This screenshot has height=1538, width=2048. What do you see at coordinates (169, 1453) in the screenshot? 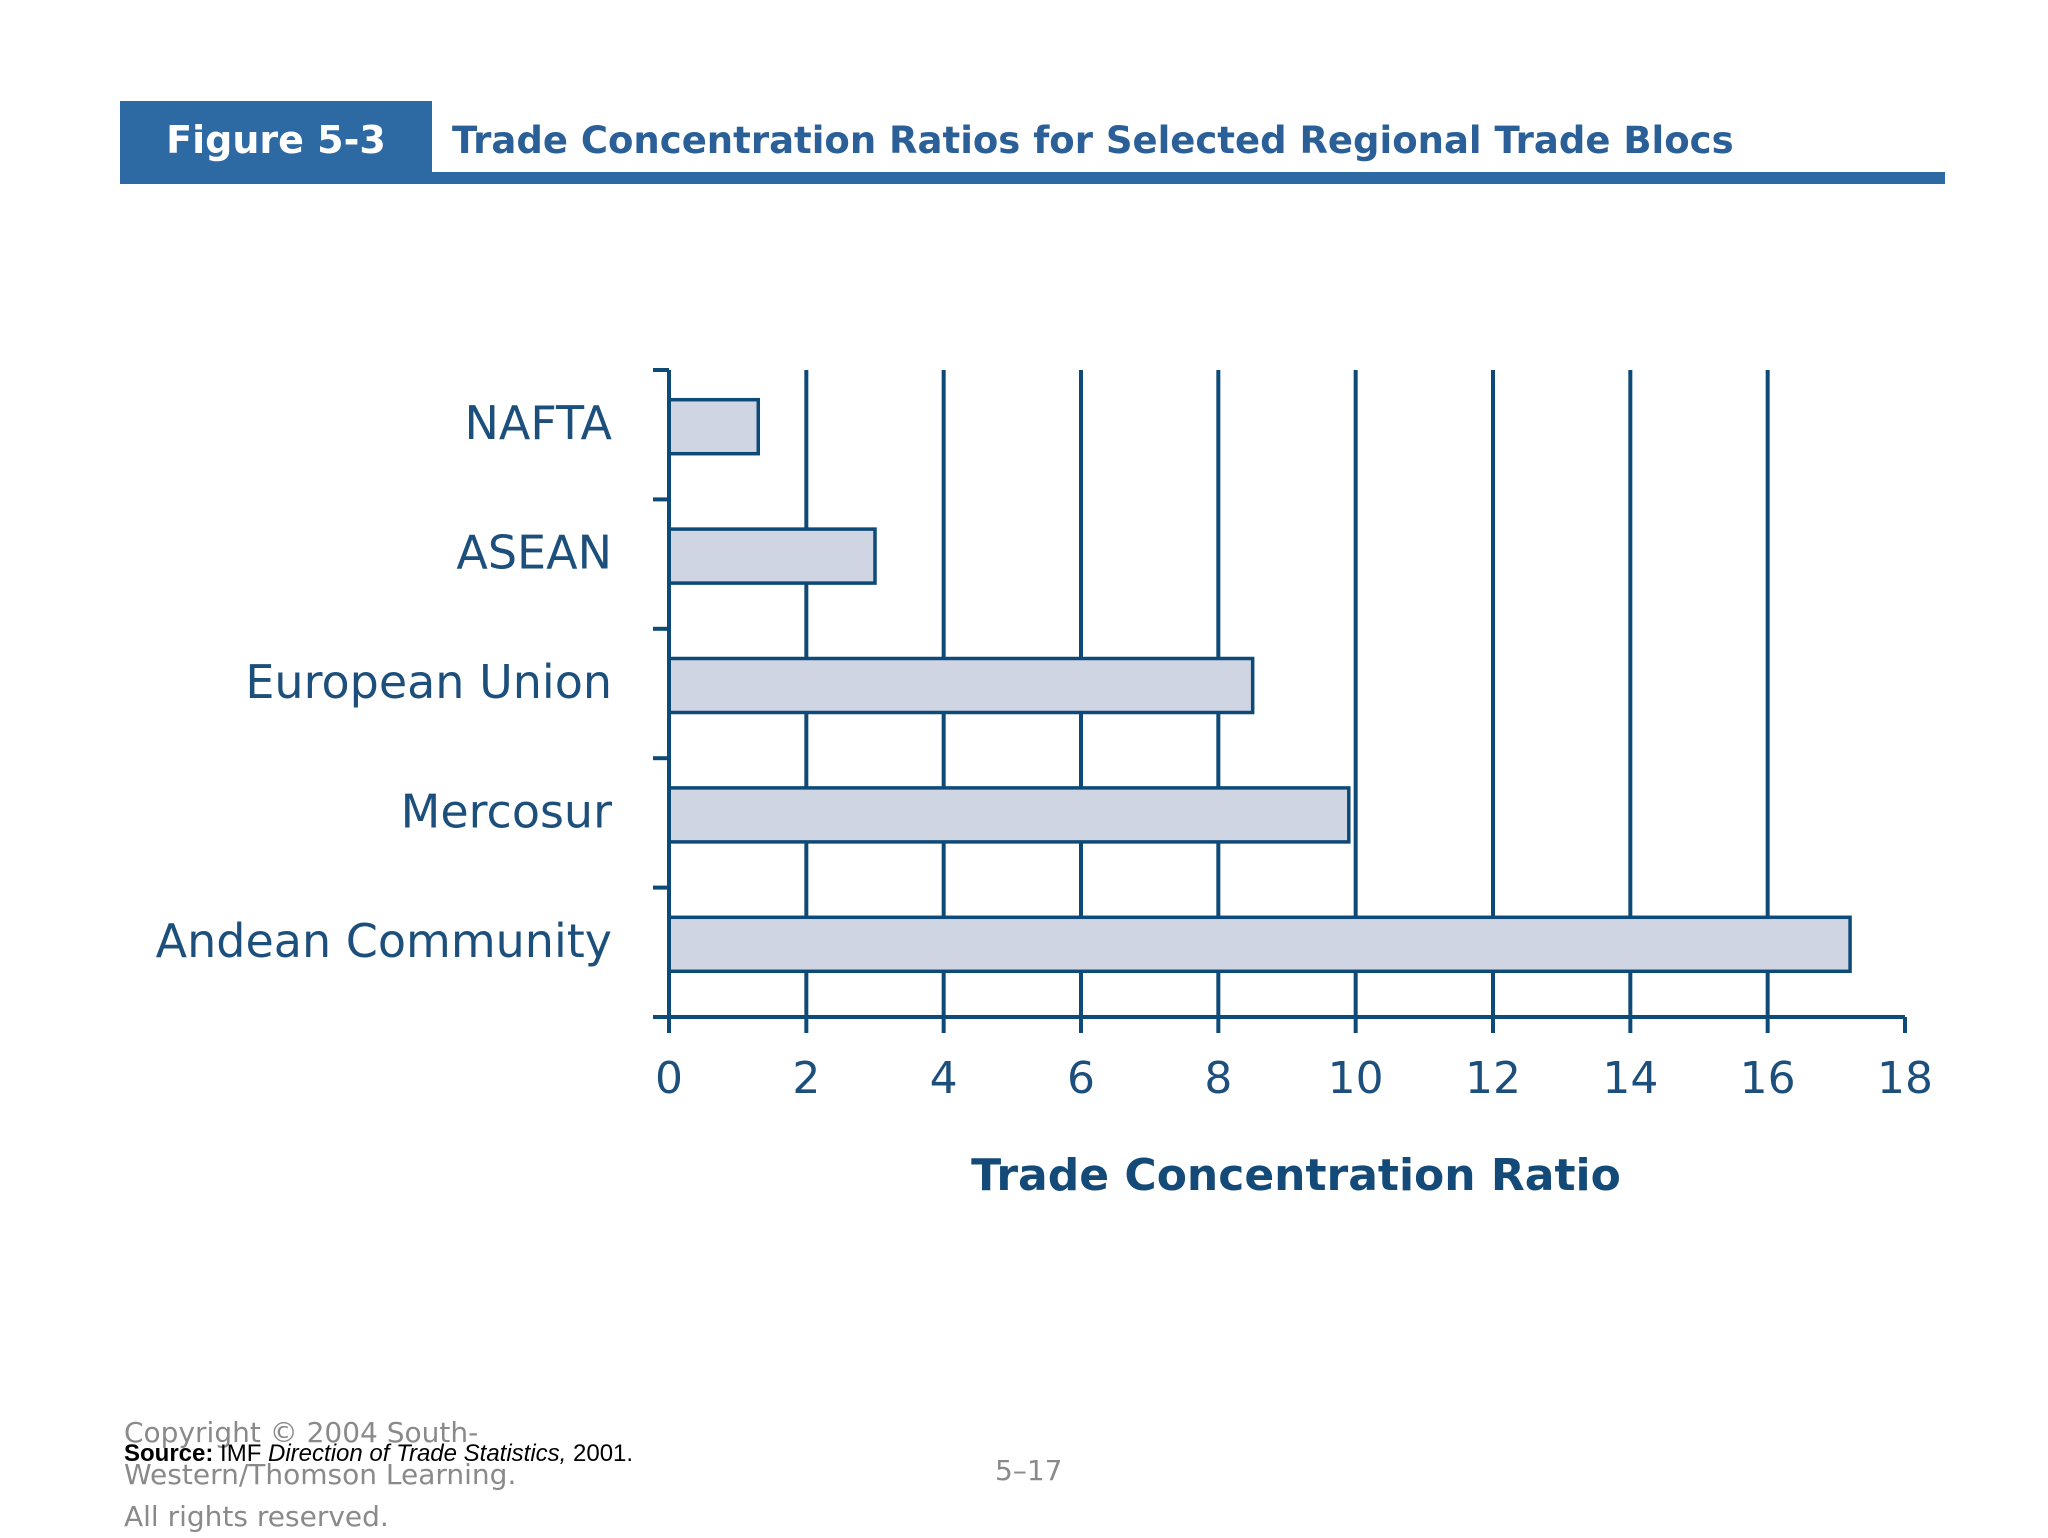
I see `source-label: Source:` at bounding box center [169, 1453].